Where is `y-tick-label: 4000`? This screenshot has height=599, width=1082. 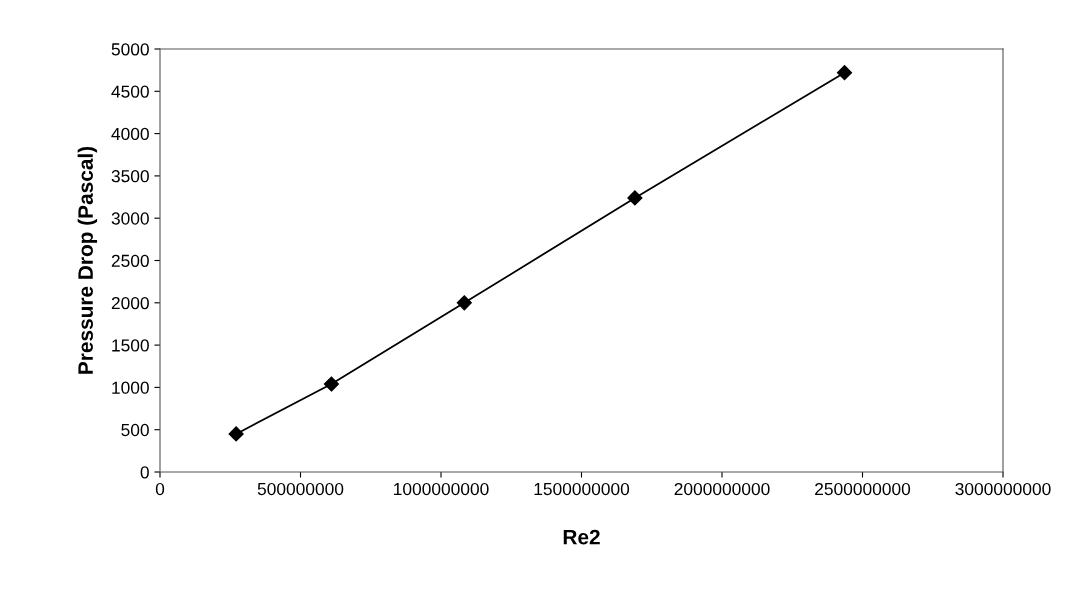
y-tick-label: 4000 is located at coordinates (130, 134).